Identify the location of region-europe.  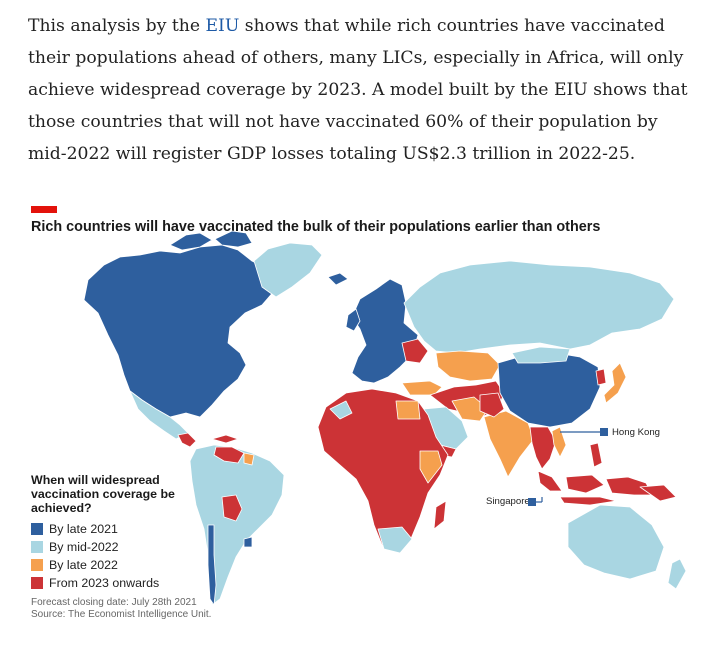
(385, 331).